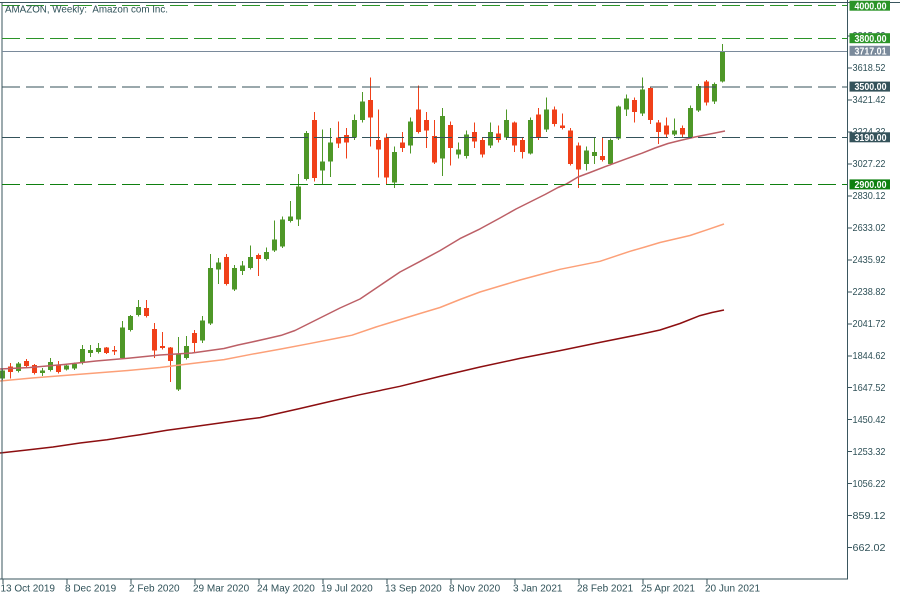 This screenshot has width=900, height=600. Describe the element at coordinates (869, 388) in the screenshot. I see `svg-text: 1647.52` at that location.